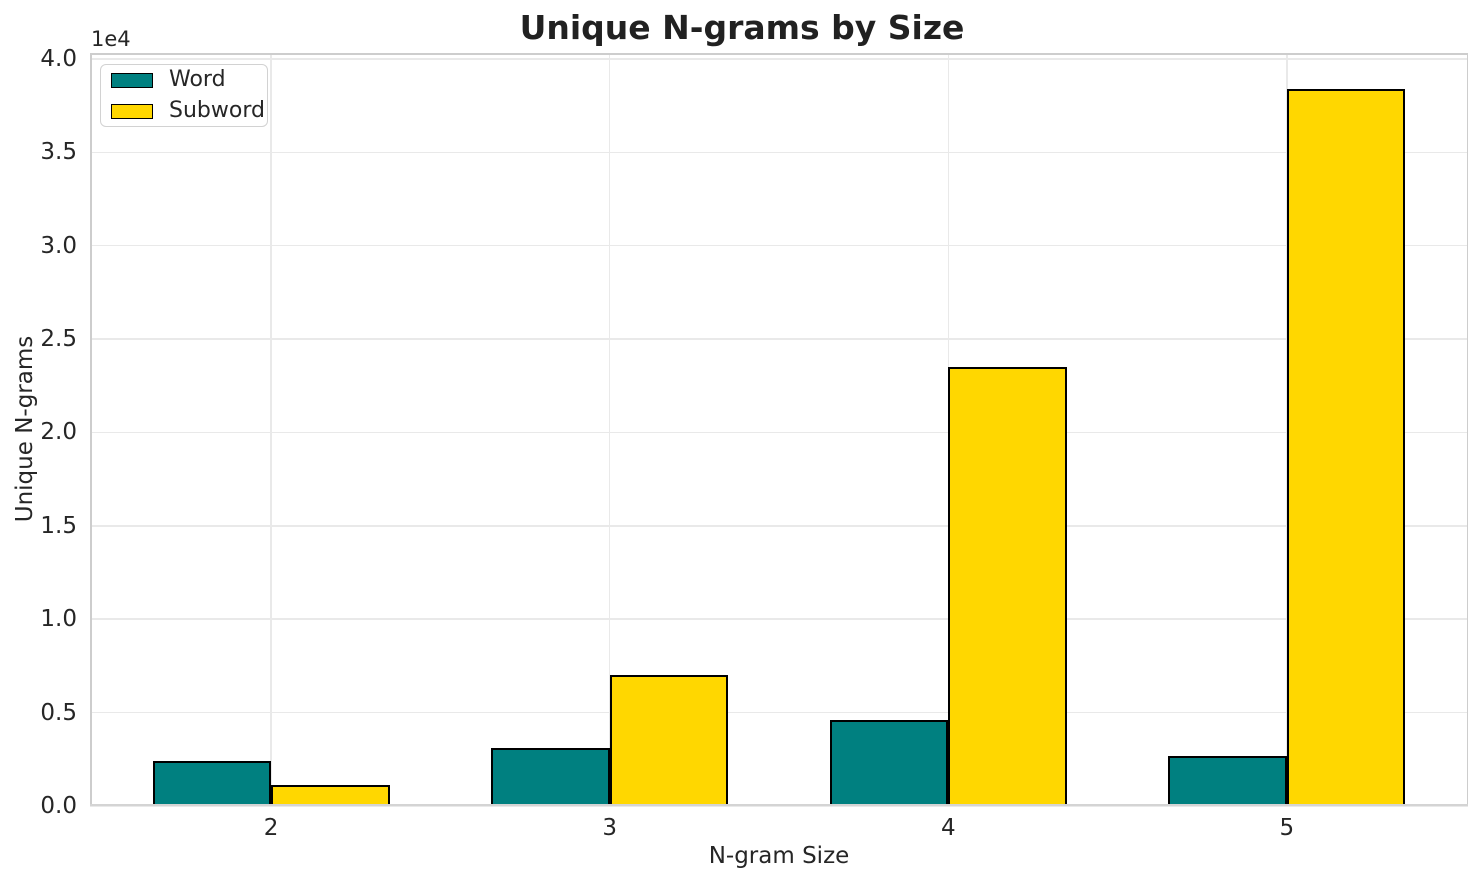 This screenshot has height=885, width=1484. What do you see at coordinates (58, 619) in the screenshot?
I see `y-tick-label-1.0: 1.0` at bounding box center [58, 619].